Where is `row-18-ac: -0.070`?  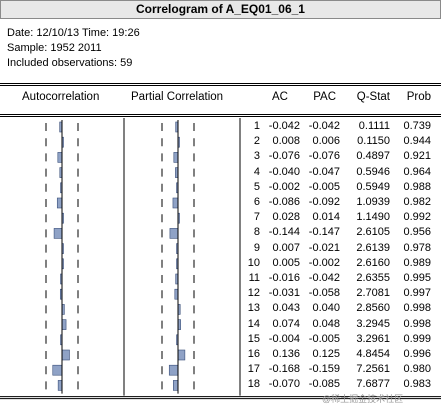 row-18-ac: -0.070 is located at coordinates (284, 384).